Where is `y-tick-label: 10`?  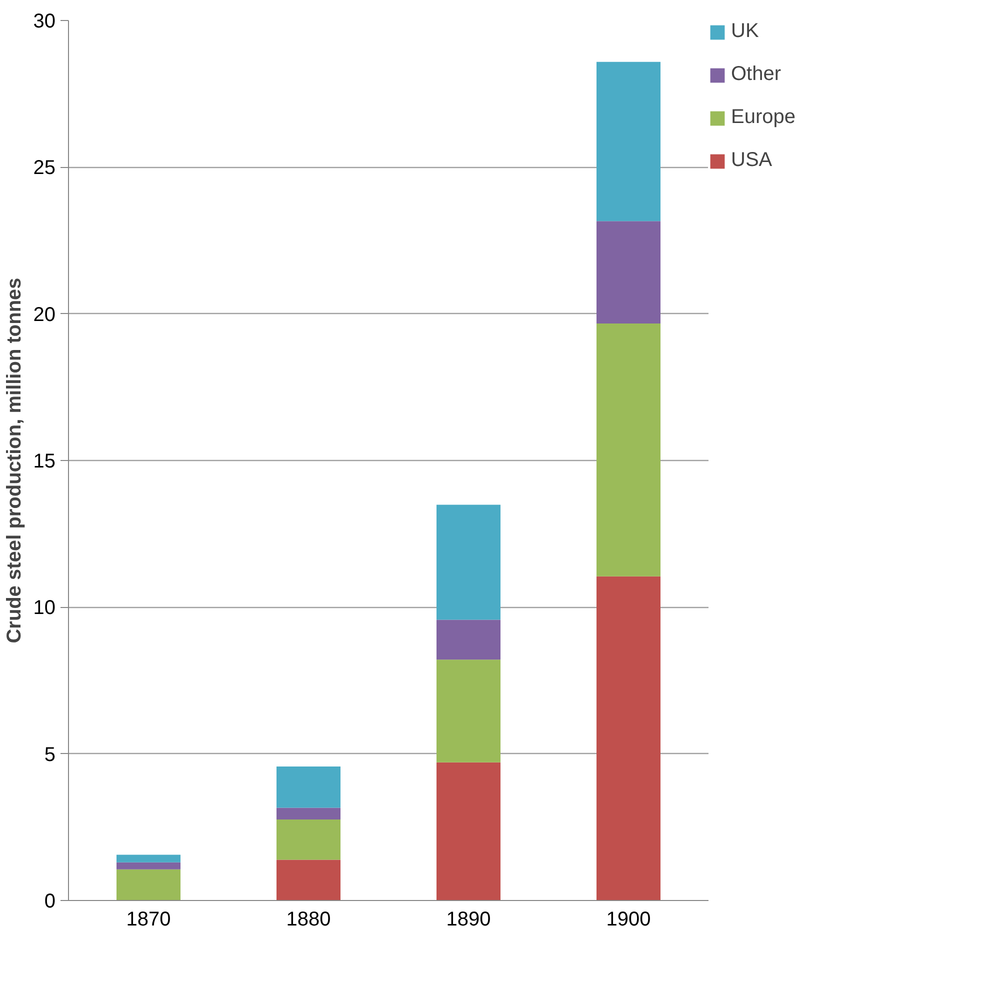 y-tick-label: 10 is located at coordinates (44, 608).